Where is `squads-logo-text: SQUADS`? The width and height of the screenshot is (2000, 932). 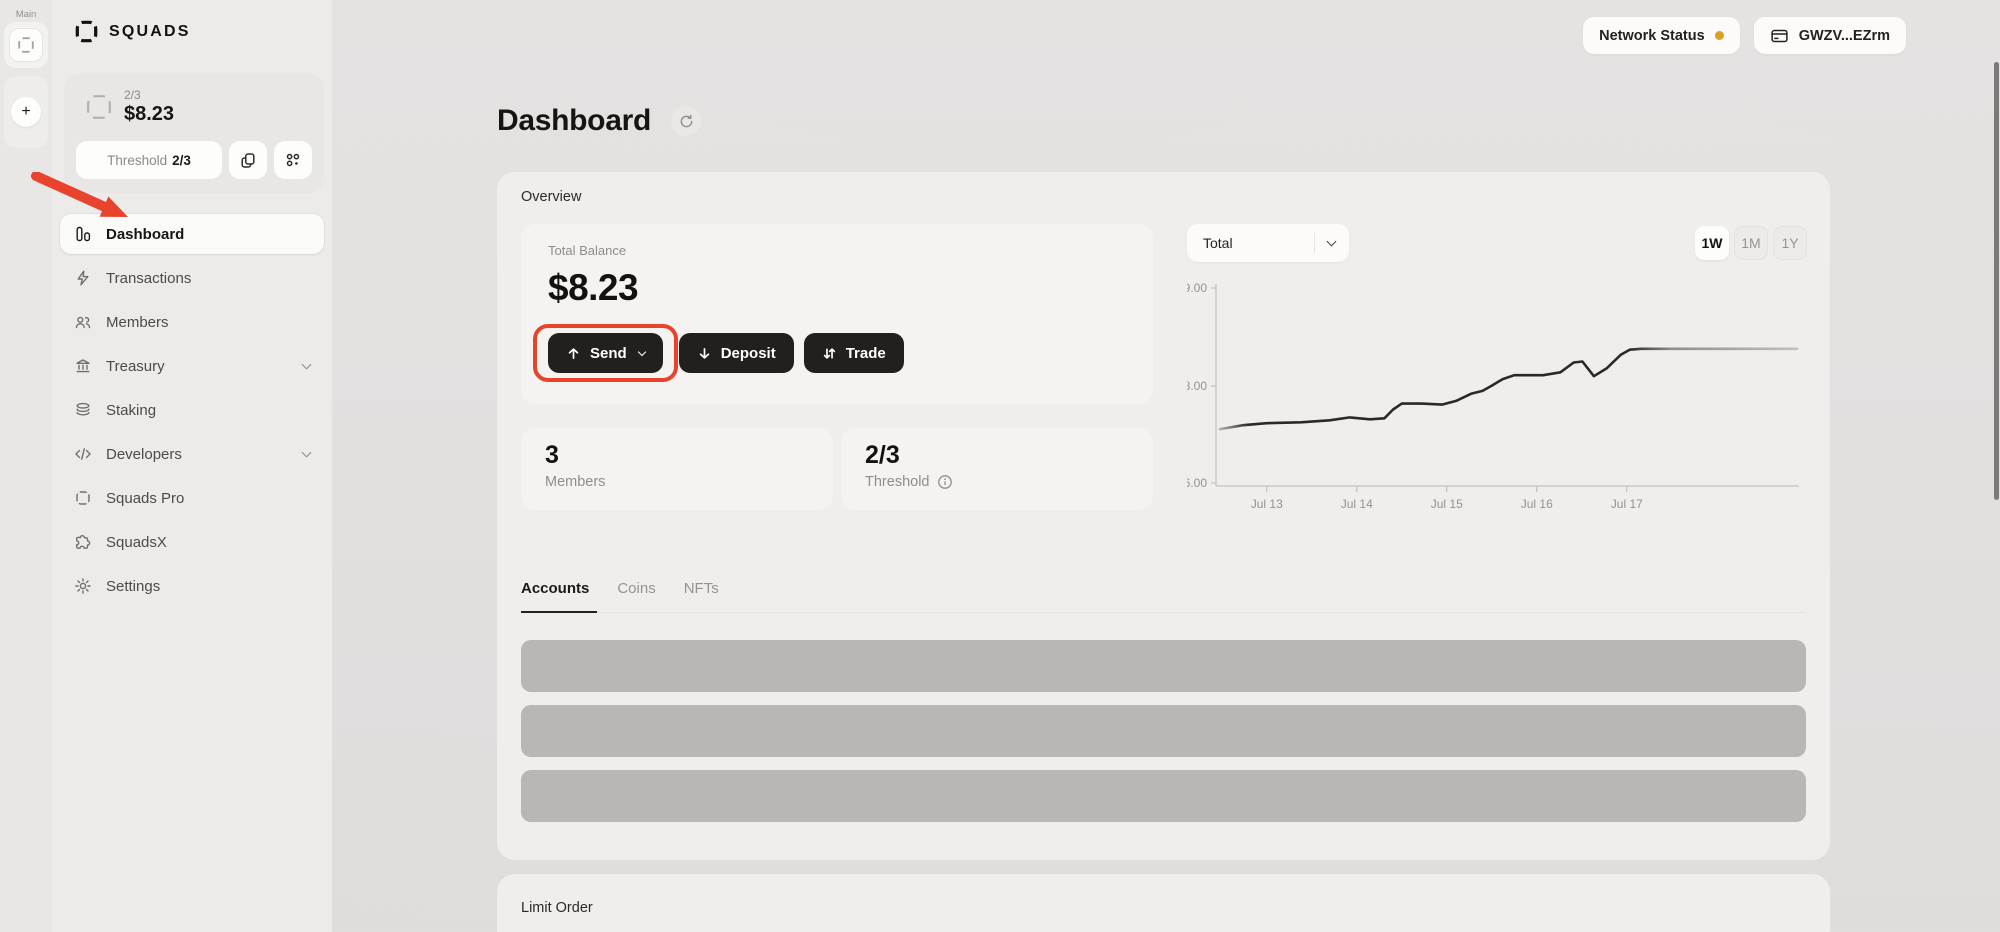 squads-logo-text: SQUADS is located at coordinates (150, 31).